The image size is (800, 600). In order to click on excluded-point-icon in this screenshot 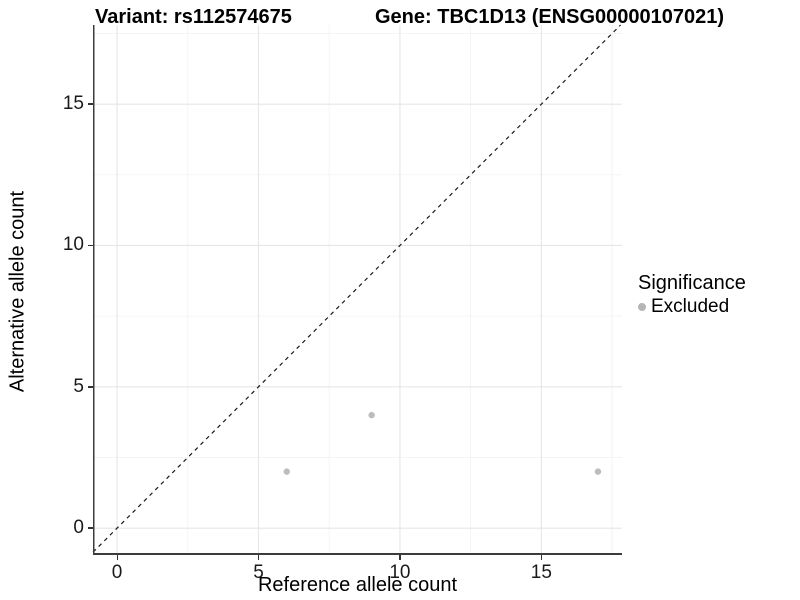, I will do `click(642, 307)`.